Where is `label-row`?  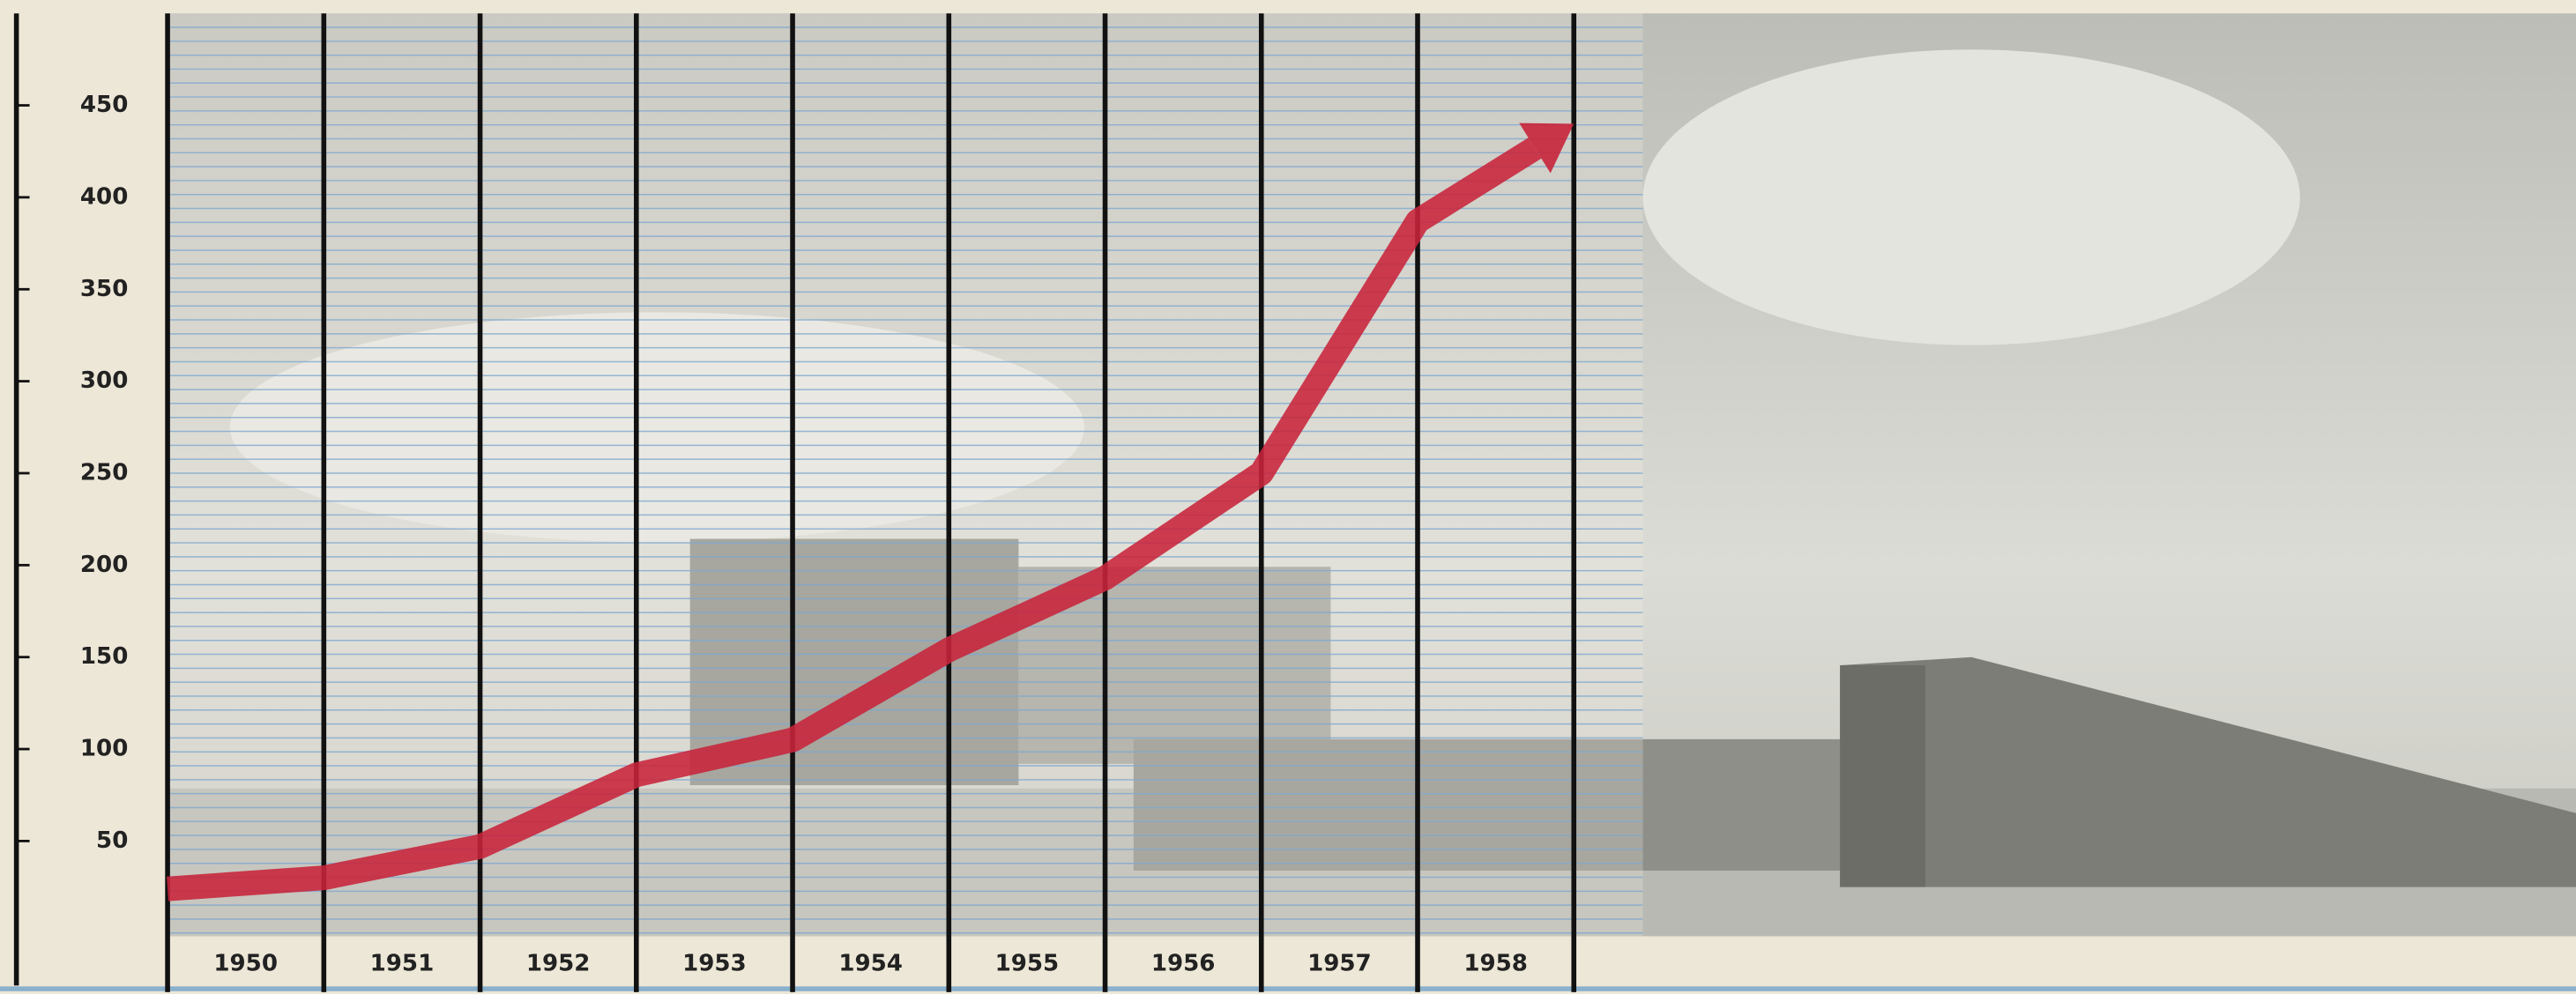 label-row is located at coordinates (873, 963).